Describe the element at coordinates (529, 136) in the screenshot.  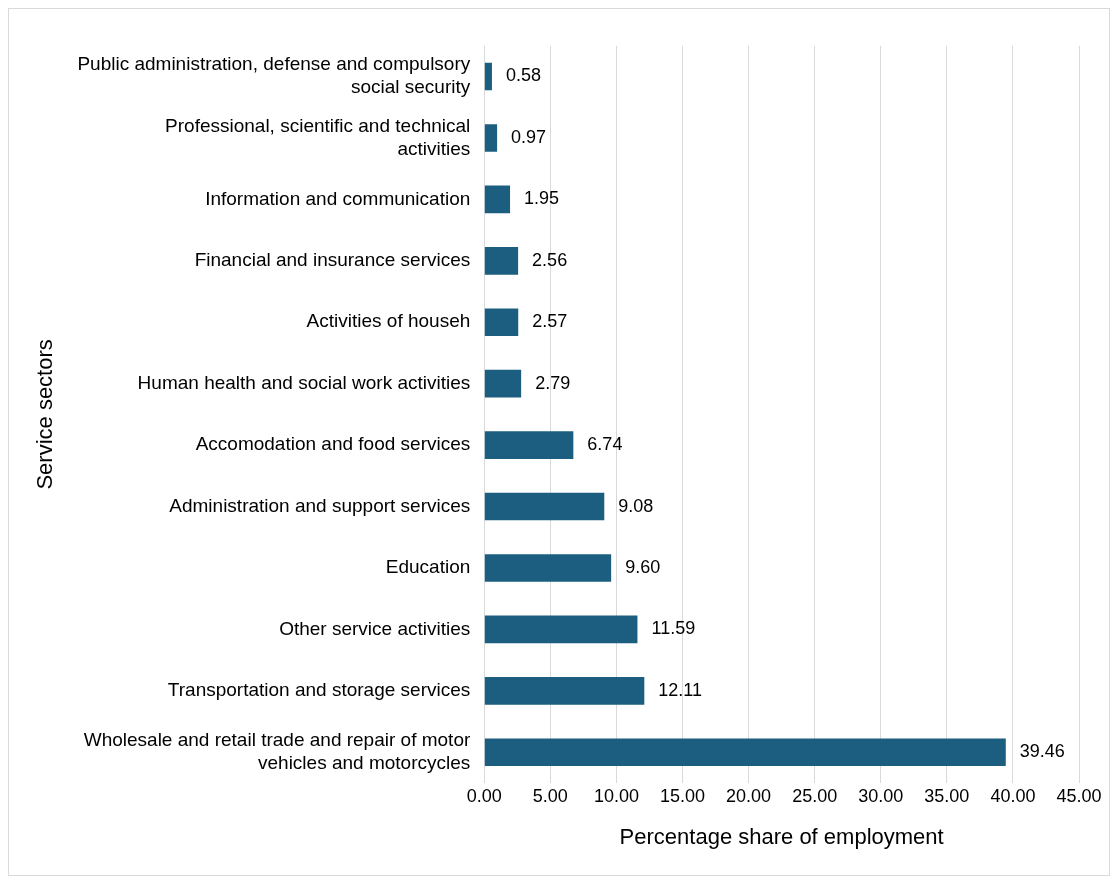
I see `data-label: 0.97` at that location.